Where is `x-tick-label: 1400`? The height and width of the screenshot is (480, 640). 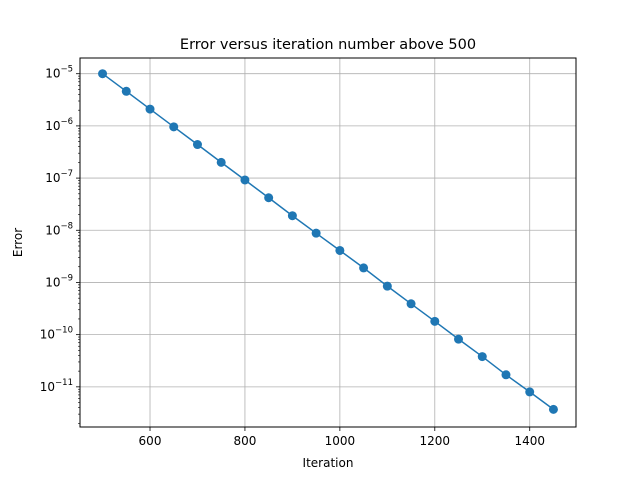 x-tick-label: 1400 is located at coordinates (529, 441).